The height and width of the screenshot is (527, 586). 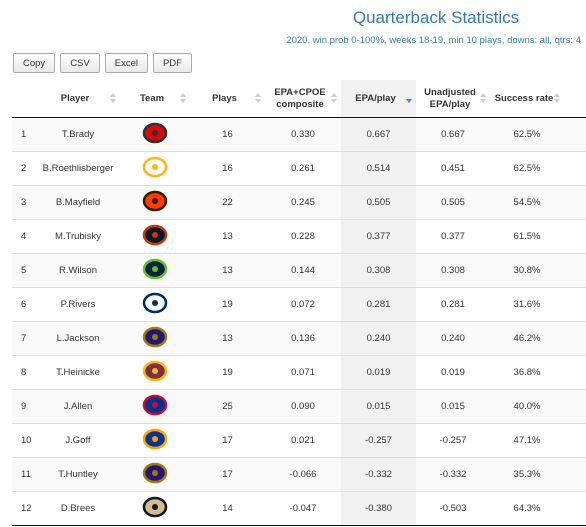 What do you see at coordinates (303, 338) in the screenshot?
I see `table-cell: 0.136` at bounding box center [303, 338].